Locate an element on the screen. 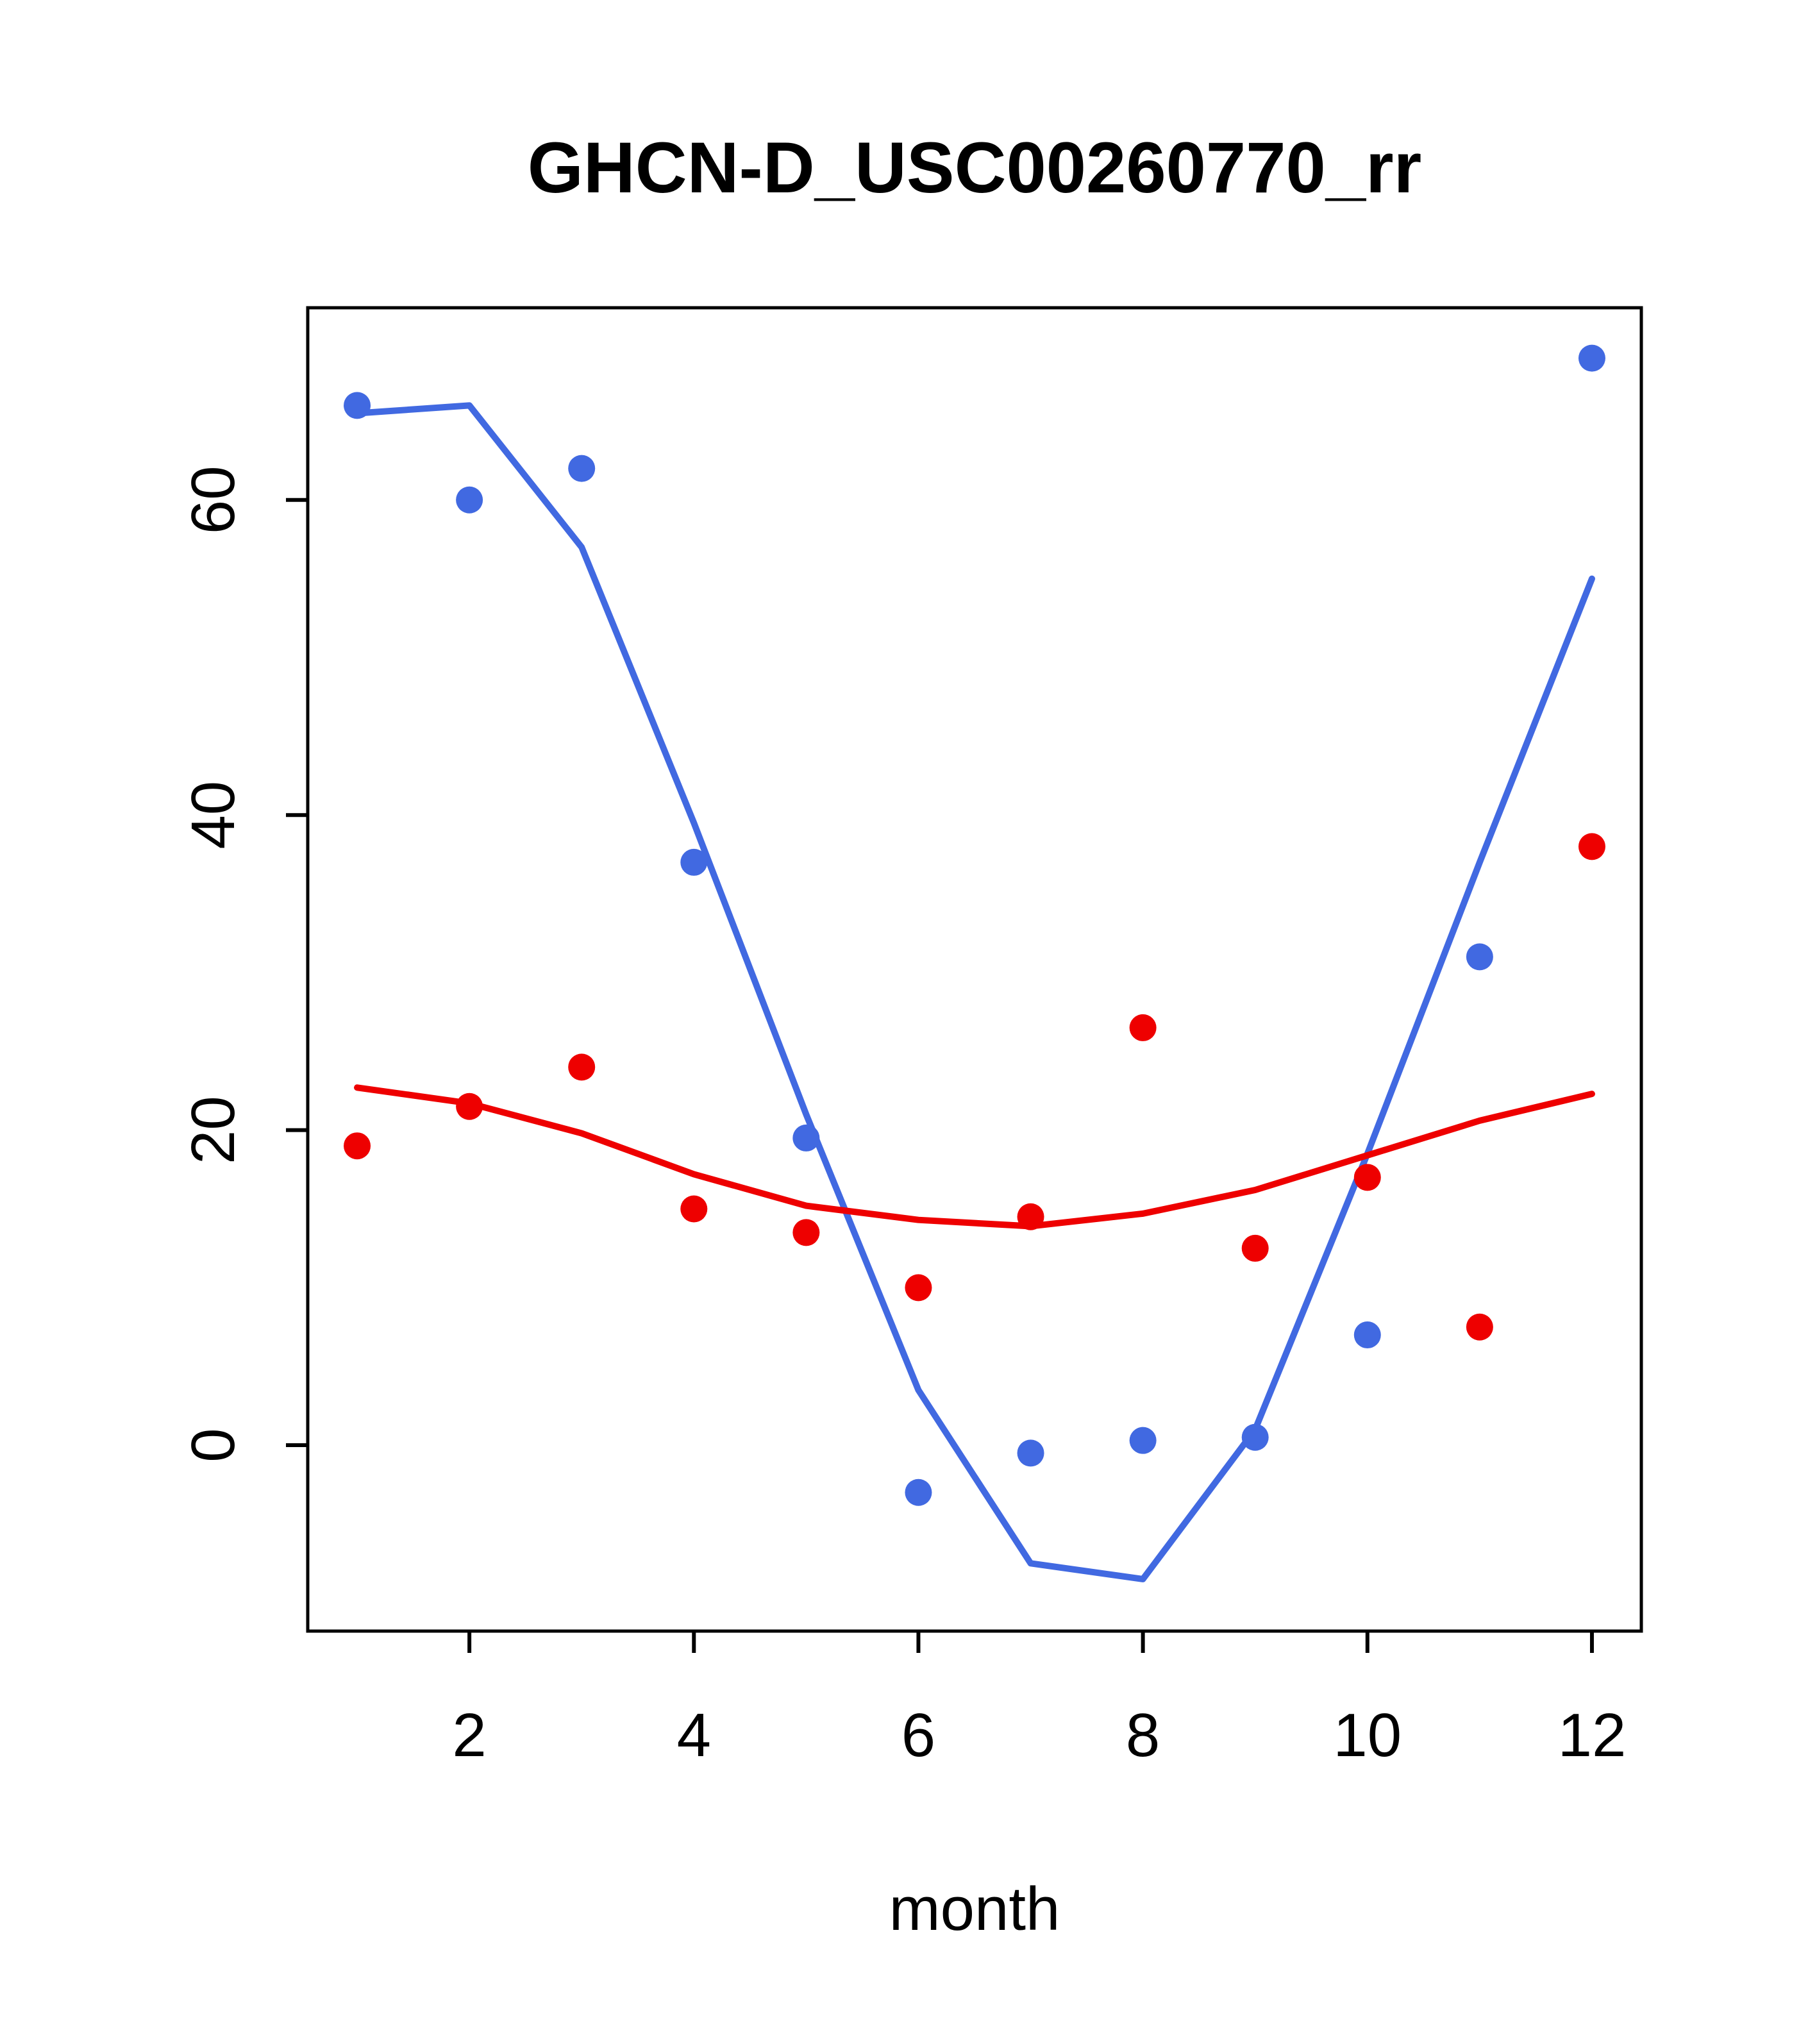 The width and height of the screenshot is (1817, 2044). x-axis-title: month is located at coordinates (975, 1909).